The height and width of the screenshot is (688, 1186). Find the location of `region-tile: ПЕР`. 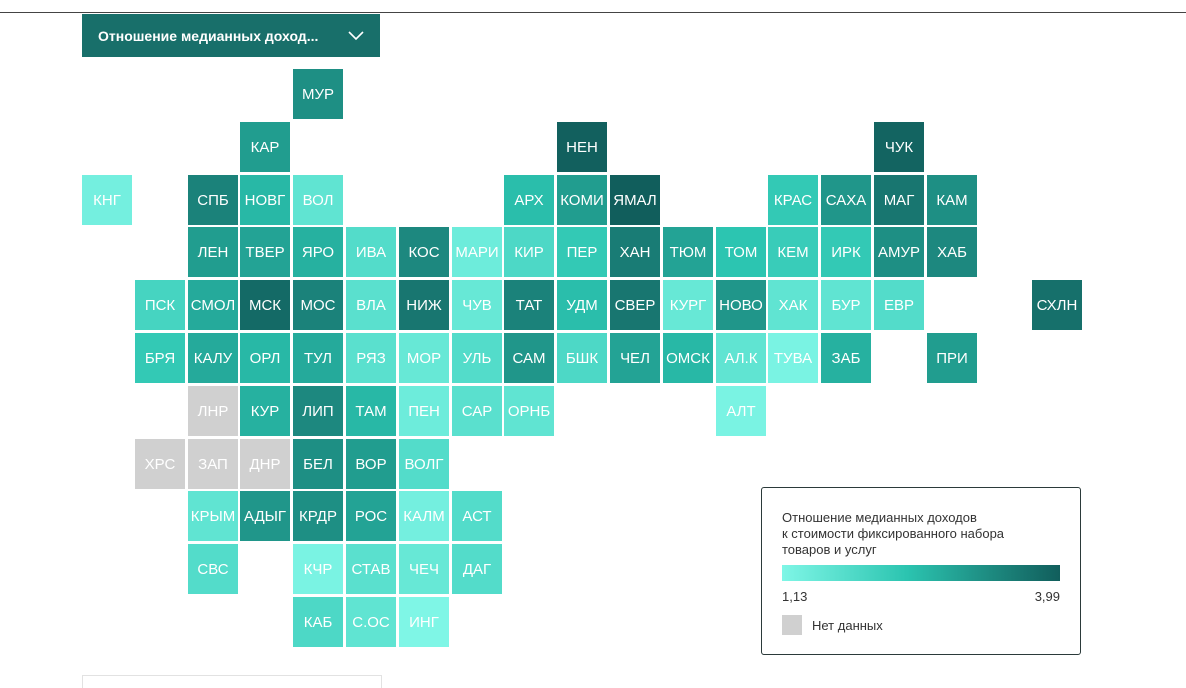

region-tile: ПЕР is located at coordinates (582, 252).